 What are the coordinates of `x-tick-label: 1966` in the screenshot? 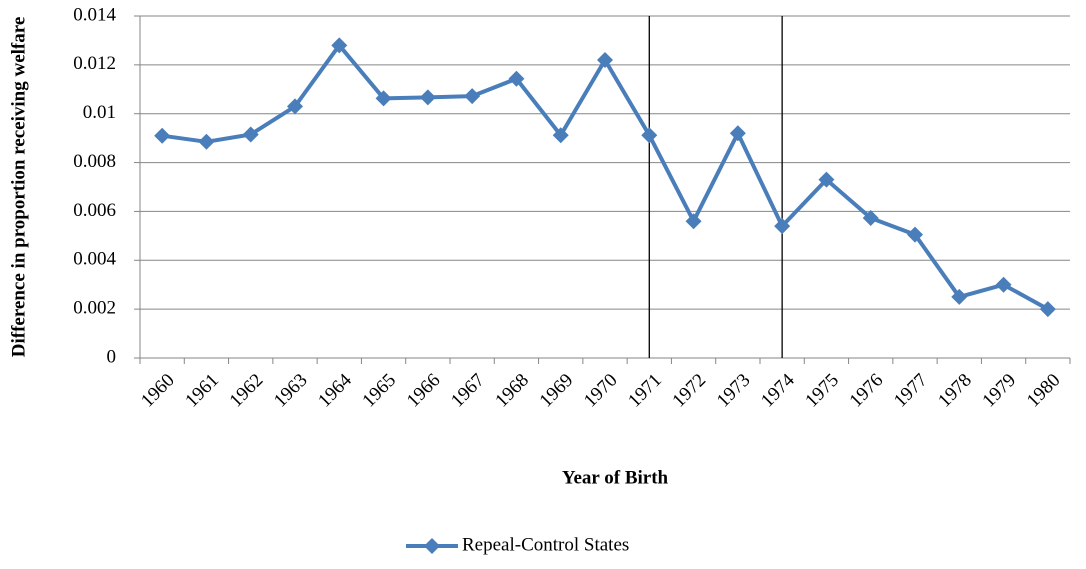 It's located at (424, 391).